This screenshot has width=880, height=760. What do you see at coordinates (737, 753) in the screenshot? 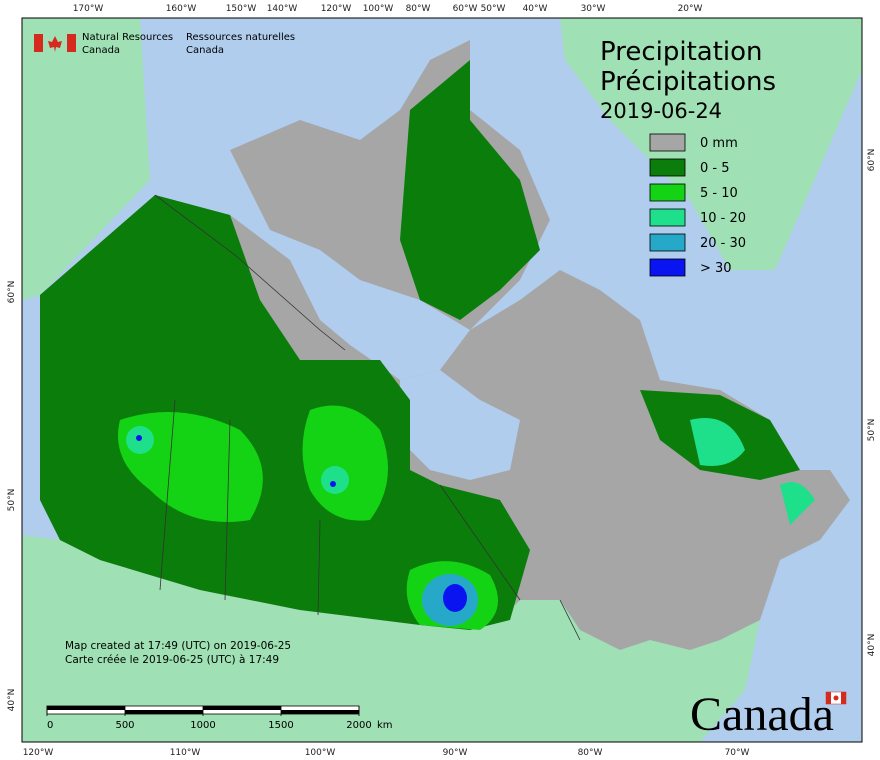
I see `longitude-label: 70°W` at bounding box center [737, 753].